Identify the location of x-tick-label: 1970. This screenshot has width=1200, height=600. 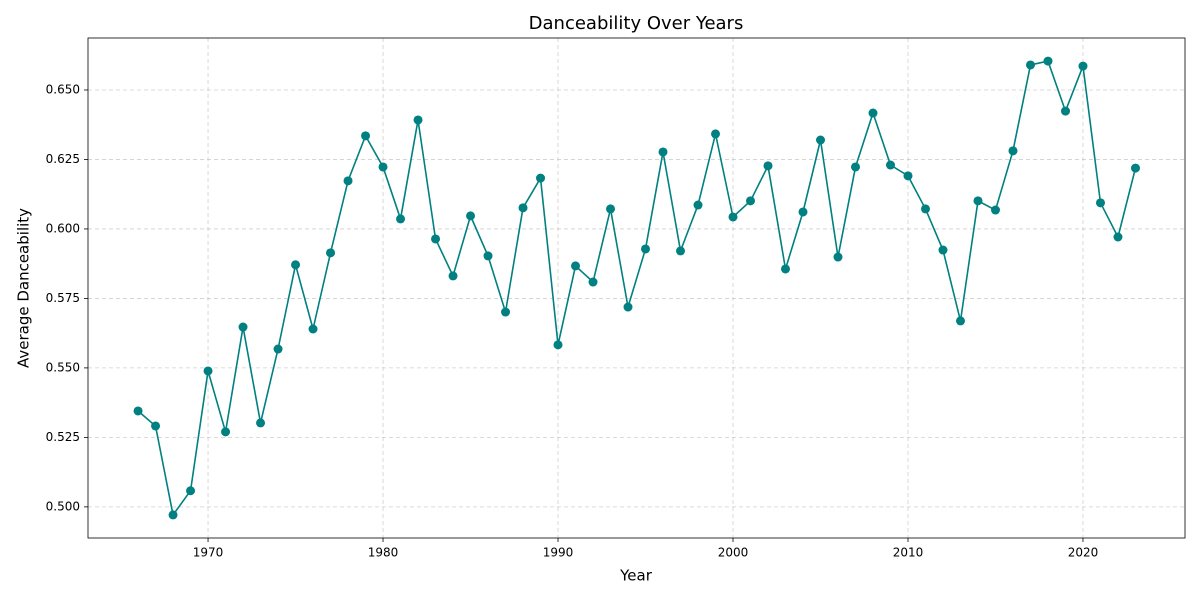
(208, 553).